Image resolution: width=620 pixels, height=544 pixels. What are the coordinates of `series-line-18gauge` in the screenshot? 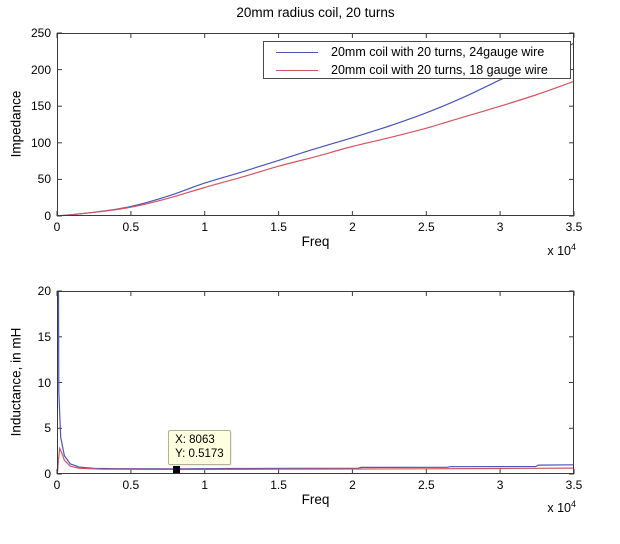 It's located at (315, 459).